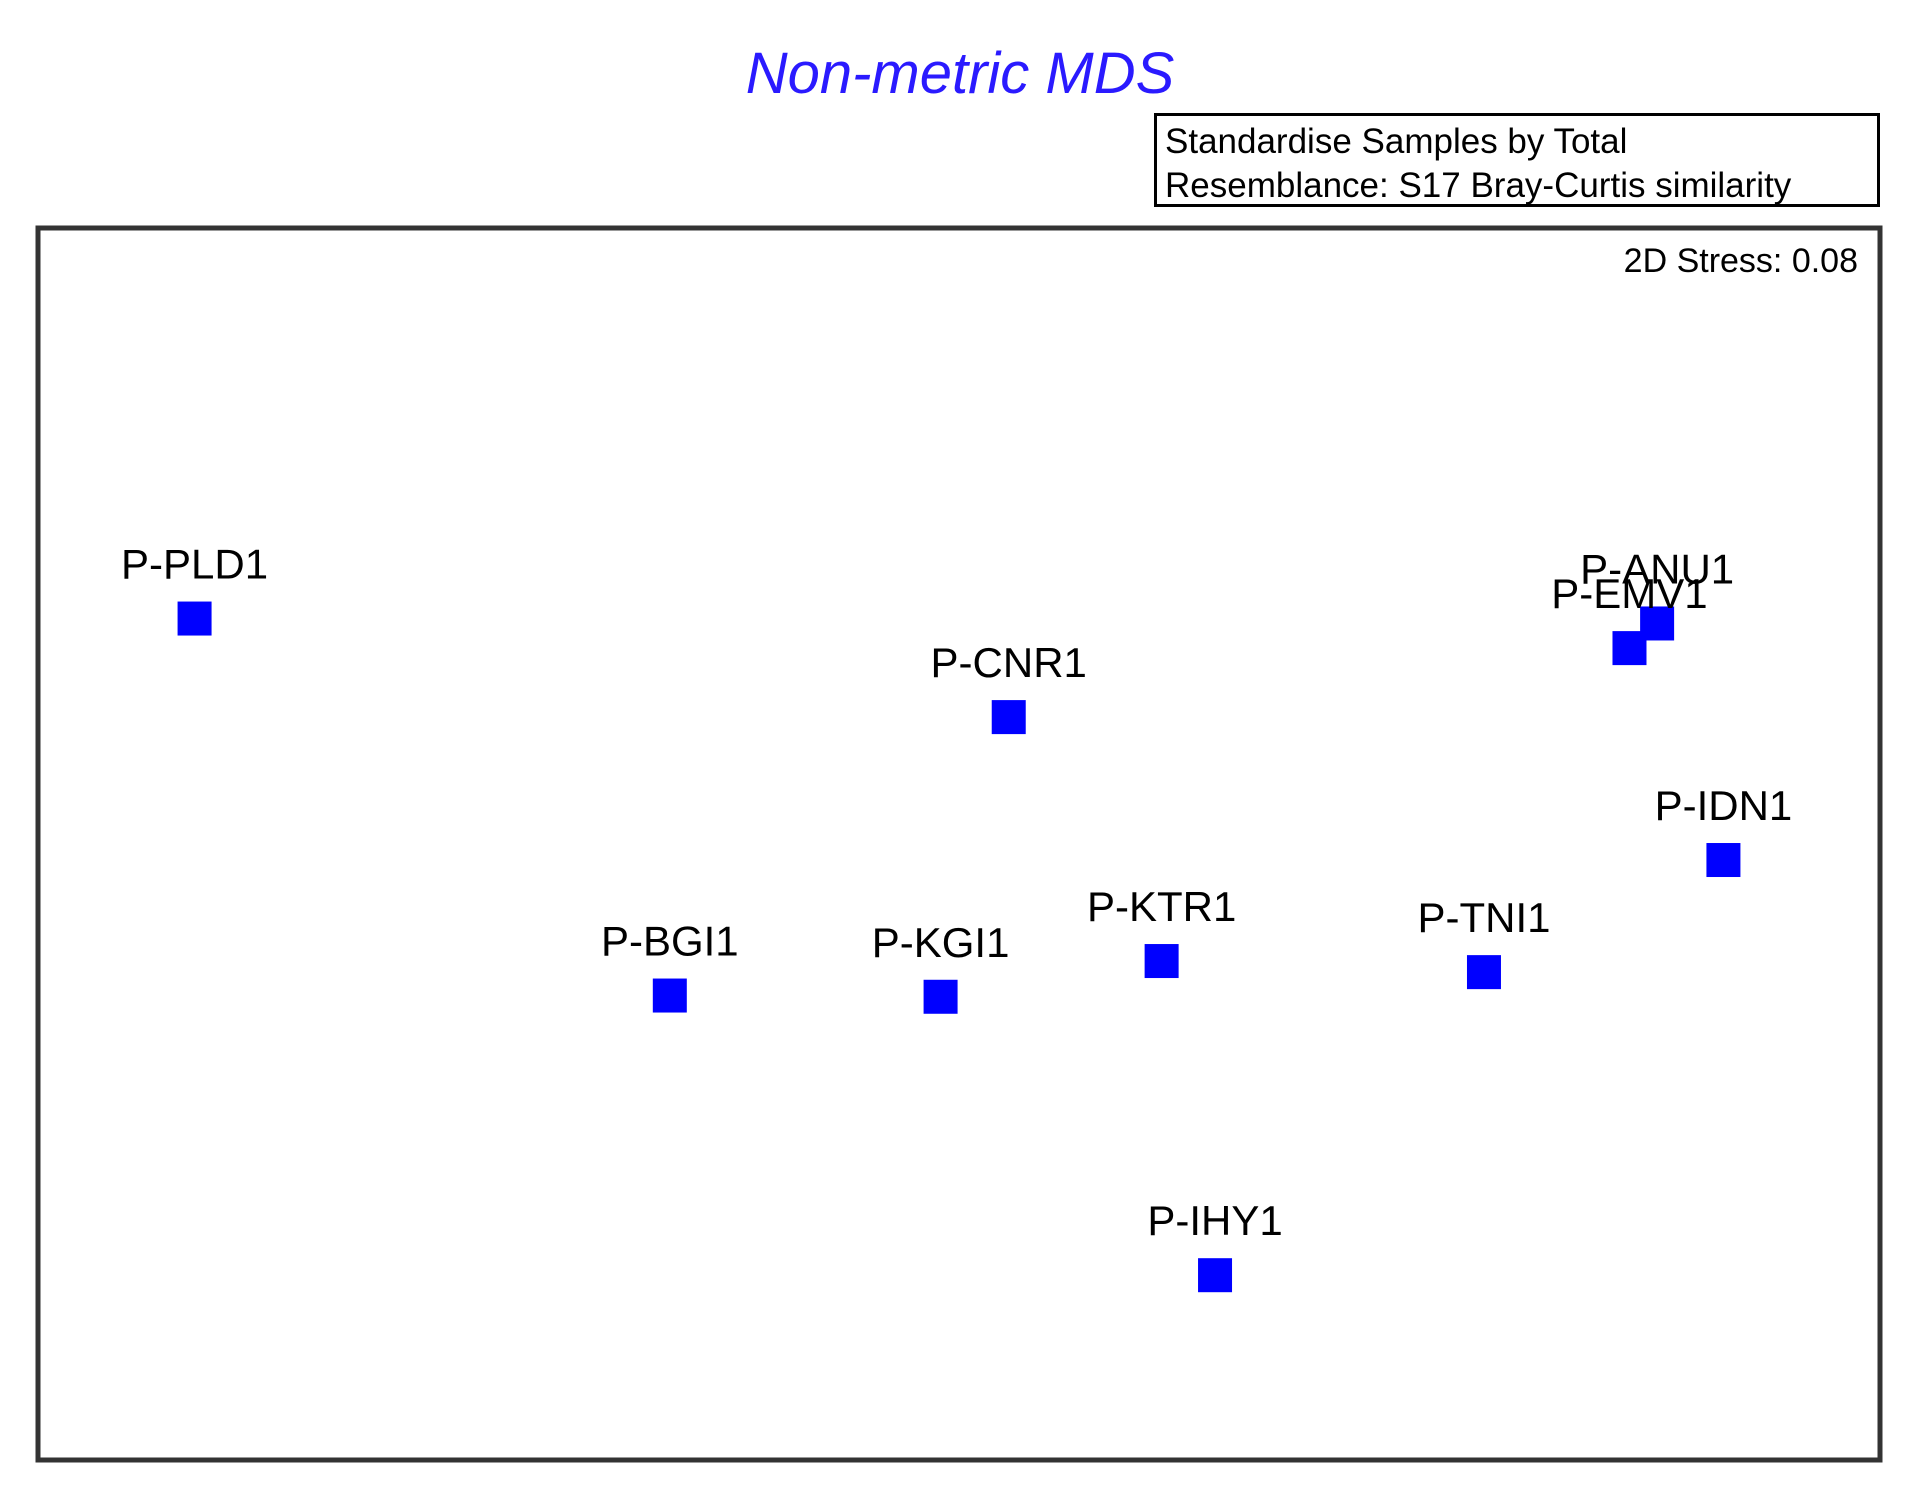  Describe the element at coordinates (1741, 261) in the screenshot. I see `stress-label: 2D Stress: 0.08` at that location.